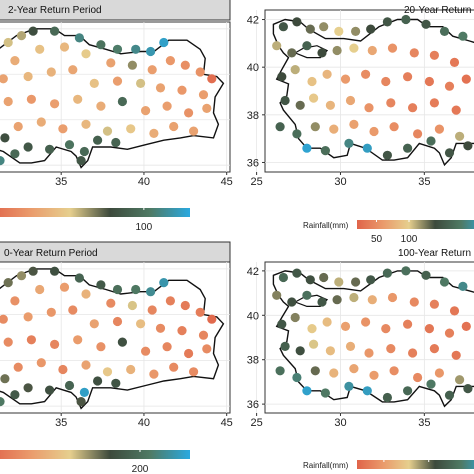  Describe the element at coordinates (112, 339) in the screenshot. I see `country-outline` at that location.